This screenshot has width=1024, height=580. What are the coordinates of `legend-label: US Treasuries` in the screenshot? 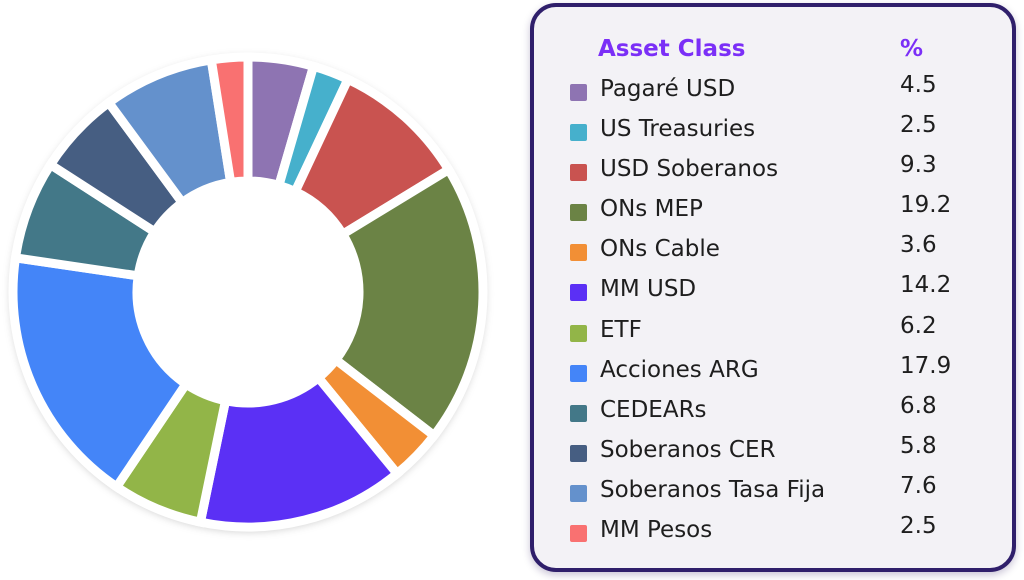 It's located at (678, 129).